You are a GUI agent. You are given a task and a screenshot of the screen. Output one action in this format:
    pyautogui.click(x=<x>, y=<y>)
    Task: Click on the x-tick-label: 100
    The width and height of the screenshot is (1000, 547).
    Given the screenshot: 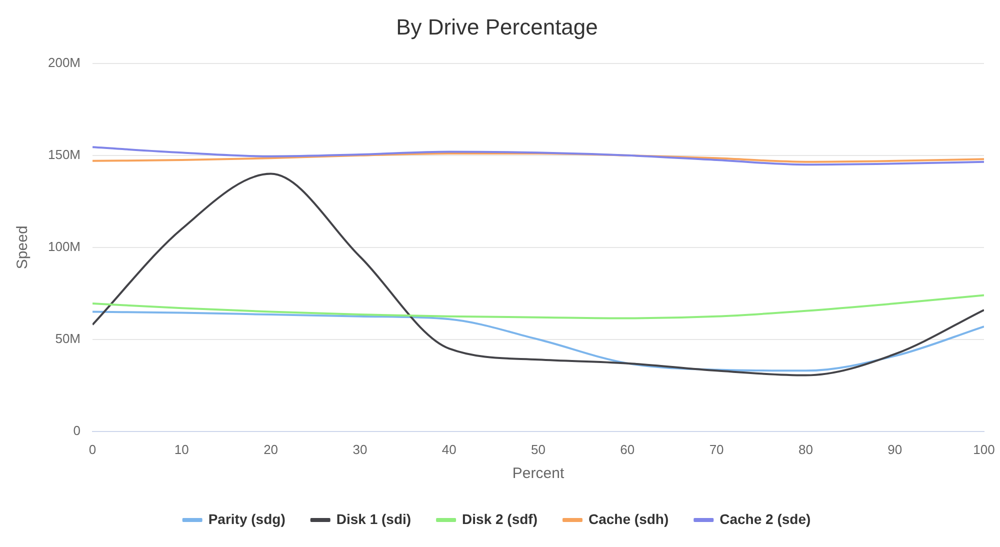 What is the action you would take?
    pyautogui.click(x=984, y=449)
    